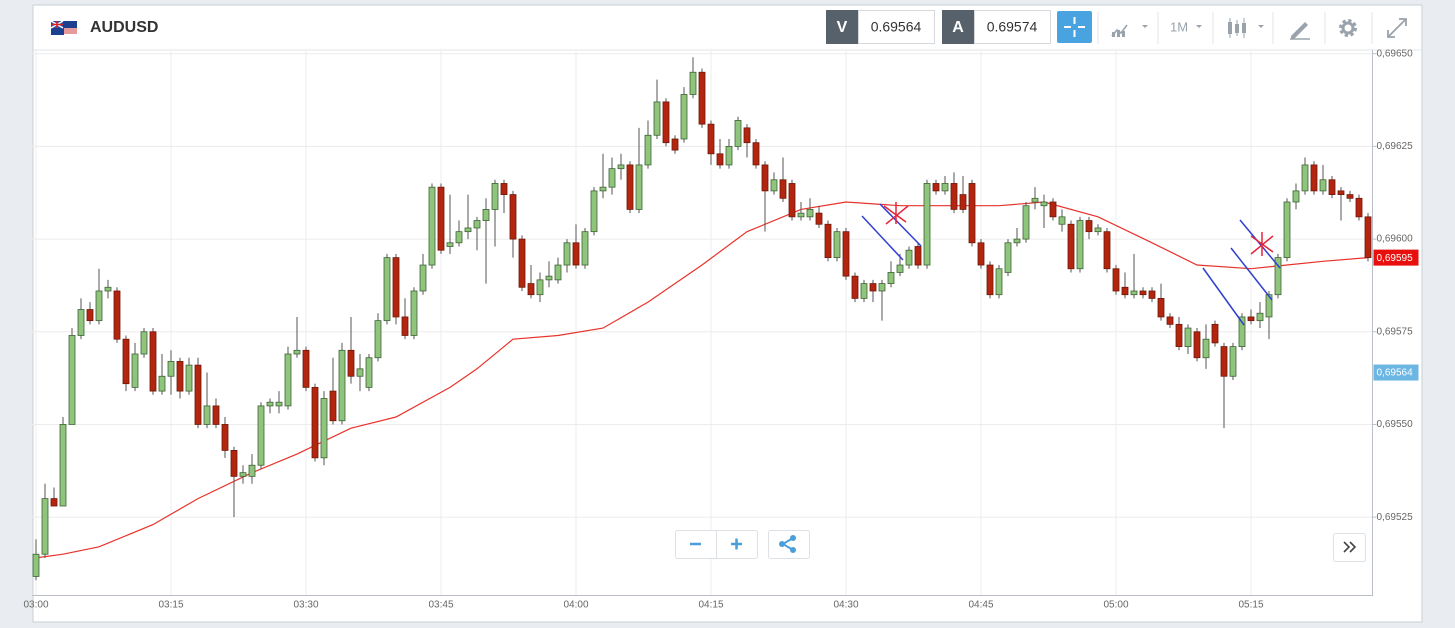 The width and height of the screenshot is (1455, 628). What do you see at coordinates (789, 544) in the screenshot?
I see `share-button` at bounding box center [789, 544].